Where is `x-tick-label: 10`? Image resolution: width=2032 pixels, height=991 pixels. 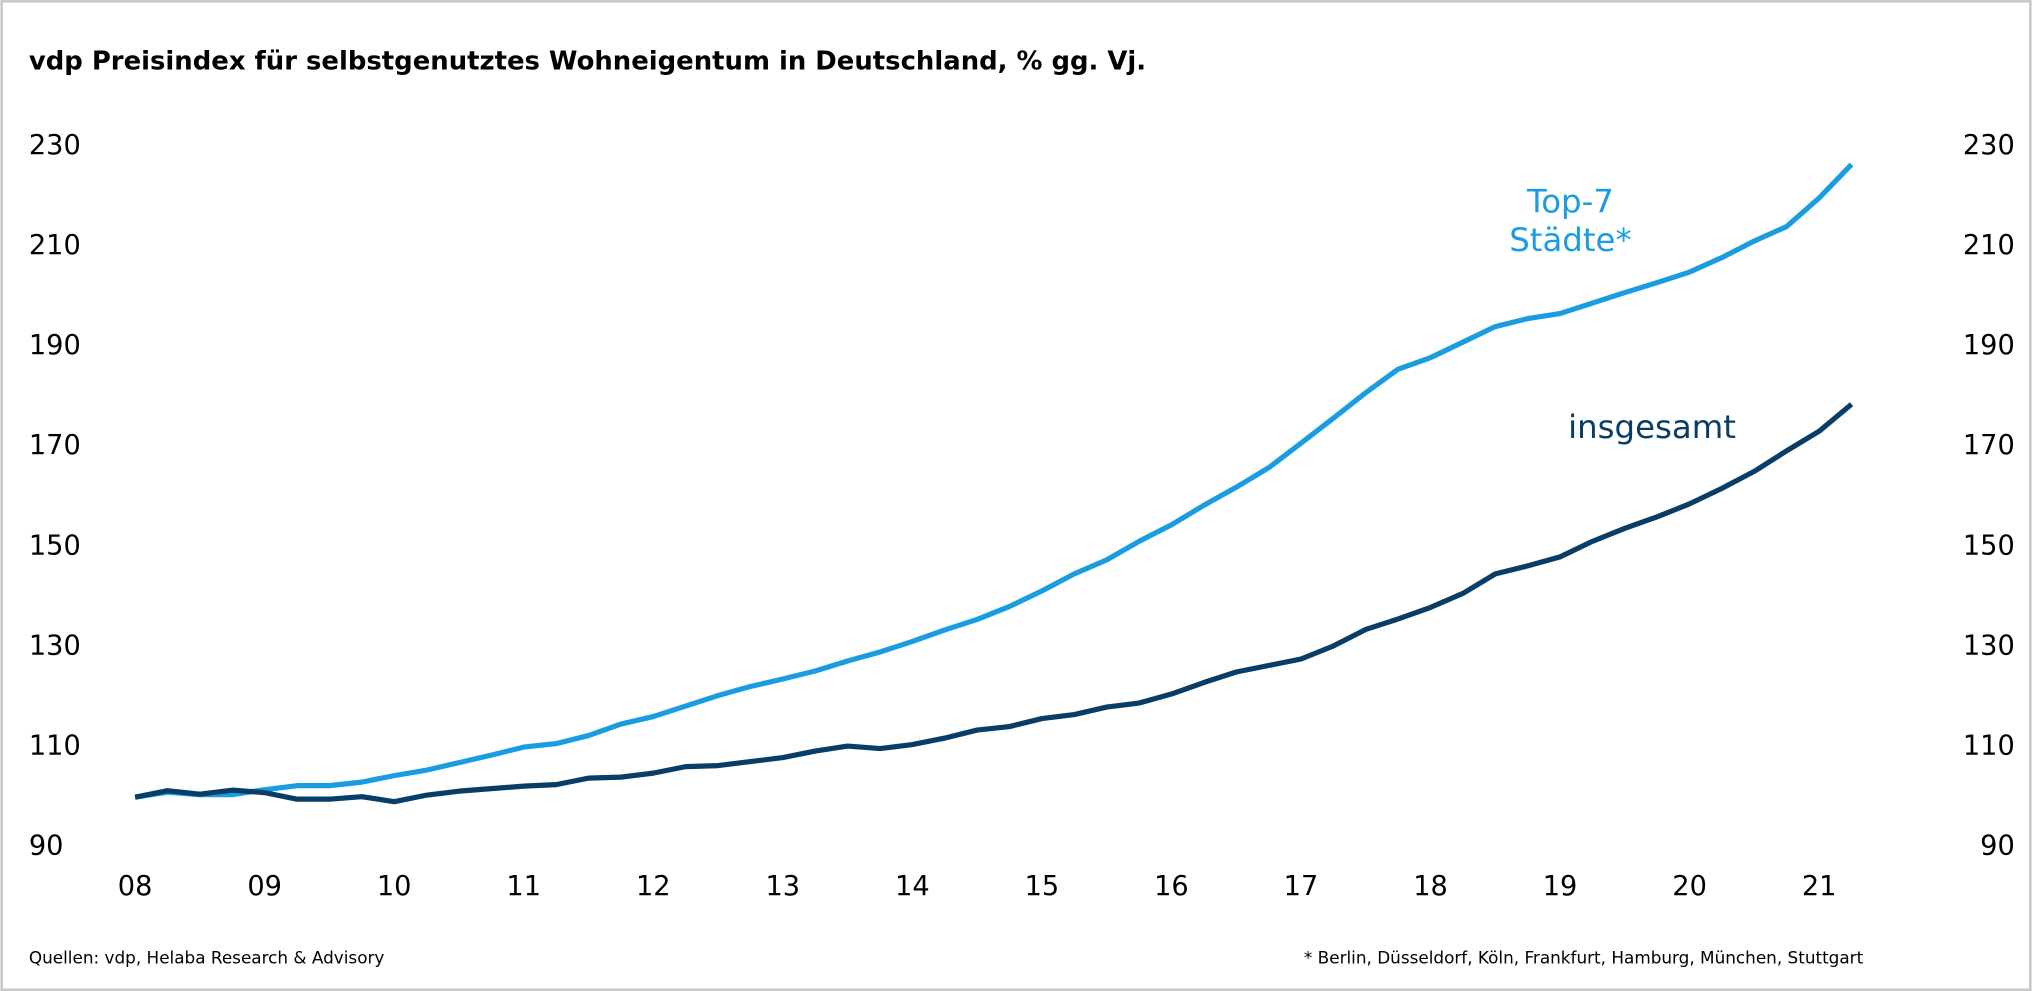 x-tick-label: 10 is located at coordinates (394, 886).